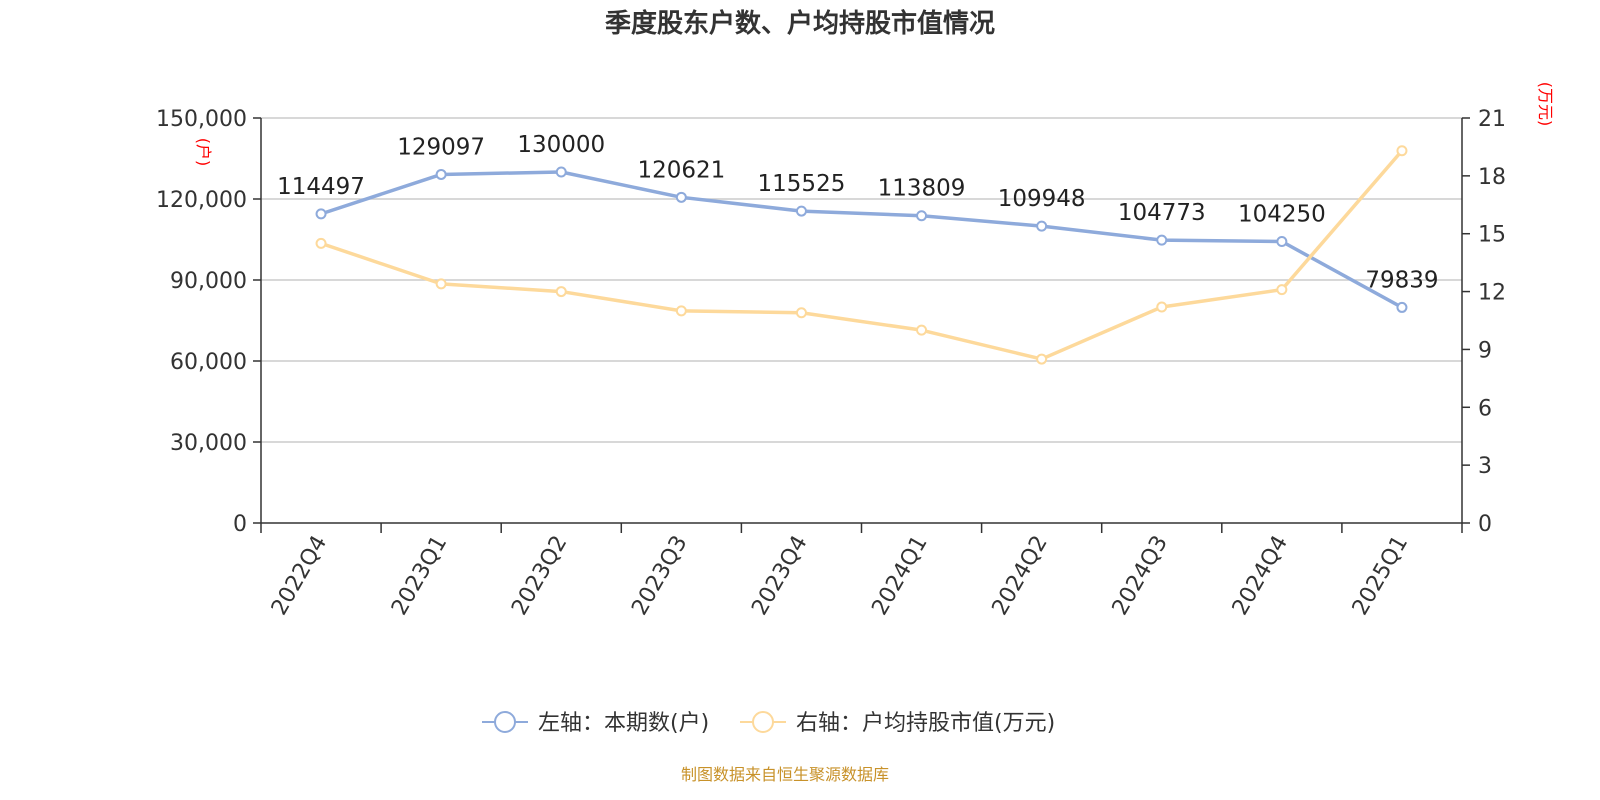  Describe the element at coordinates (1042, 199) in the screenshot. I see `data-label: 109948` at that location.